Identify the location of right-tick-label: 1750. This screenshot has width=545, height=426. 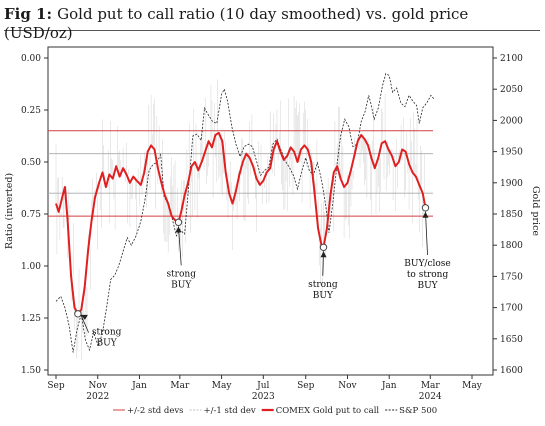
(511, 277).